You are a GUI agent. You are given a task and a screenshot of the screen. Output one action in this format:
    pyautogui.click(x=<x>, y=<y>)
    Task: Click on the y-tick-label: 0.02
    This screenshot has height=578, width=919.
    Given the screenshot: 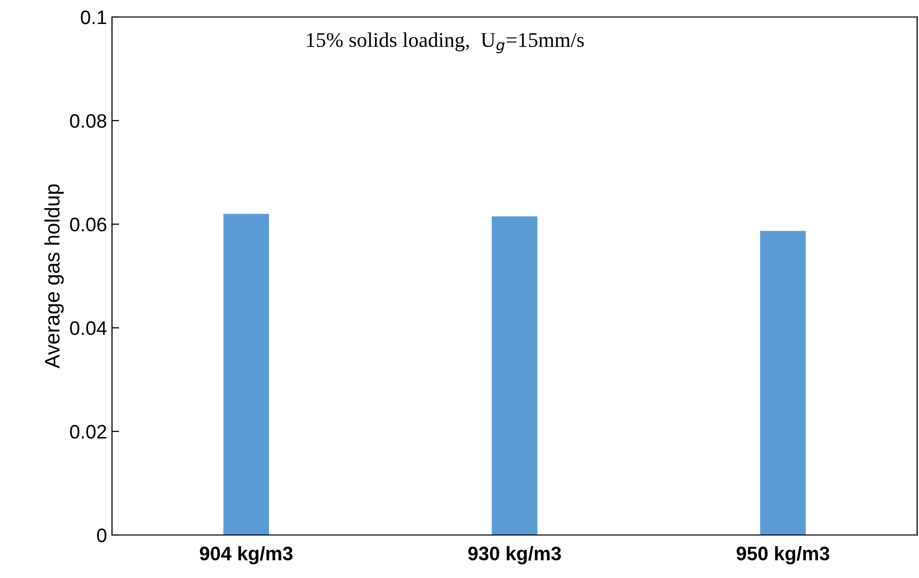 What is the action you would take?
    pyautogui.click(x=88, y=431)
    